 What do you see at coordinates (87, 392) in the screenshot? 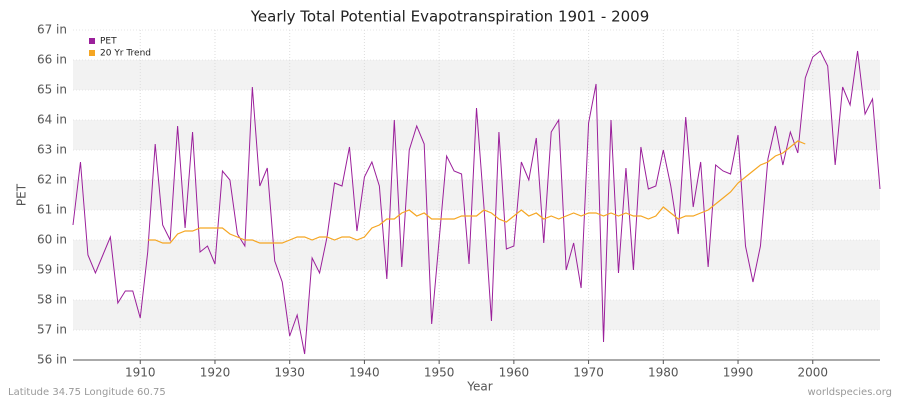
I see `footer-location: Latitude 34.75 Longitude 60.75` at bounding box center [87, 392].